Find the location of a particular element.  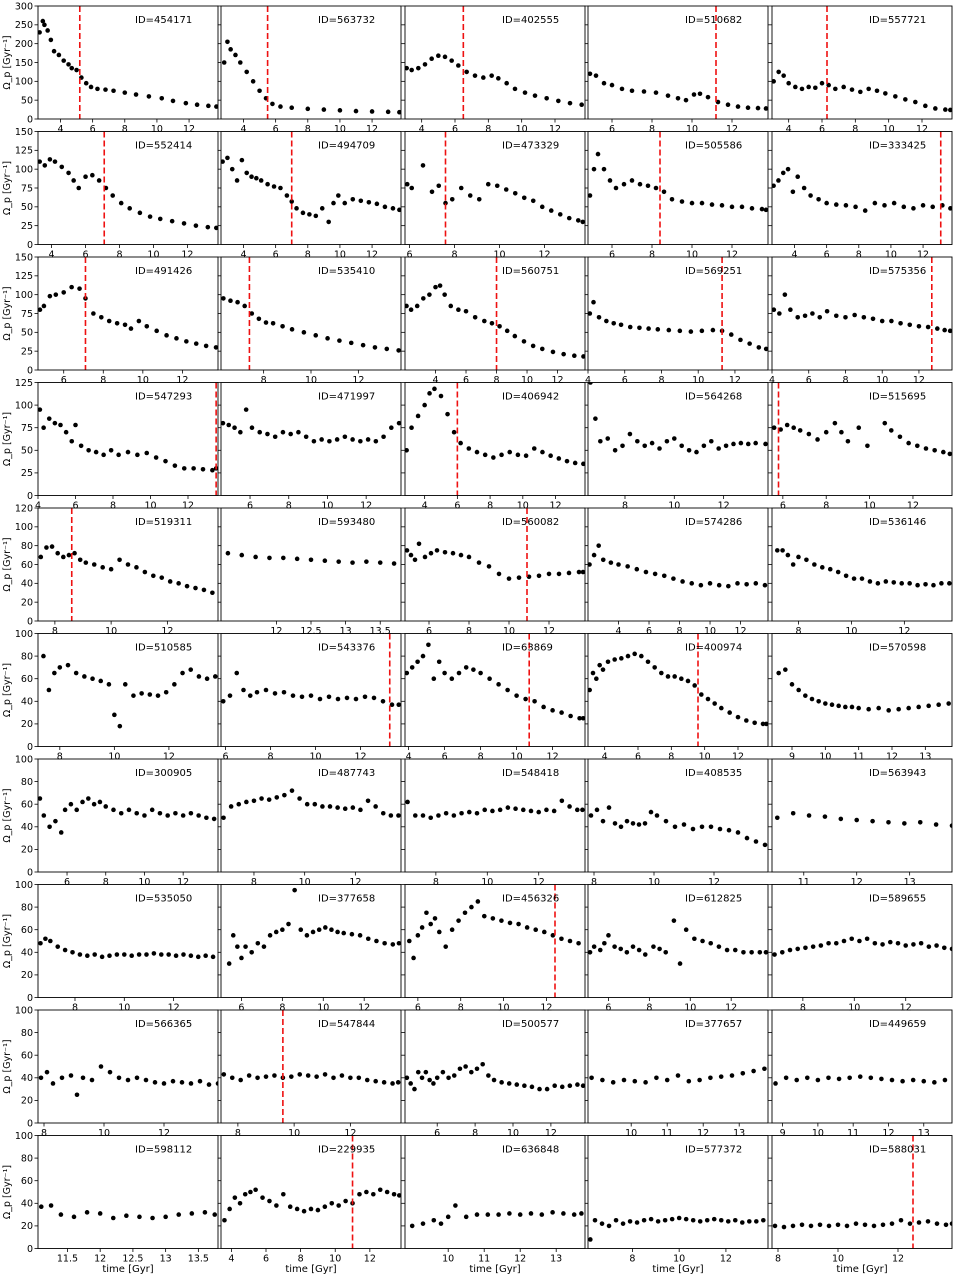

panel-id-label: ID=400974 is located at coordinates (713, 648).